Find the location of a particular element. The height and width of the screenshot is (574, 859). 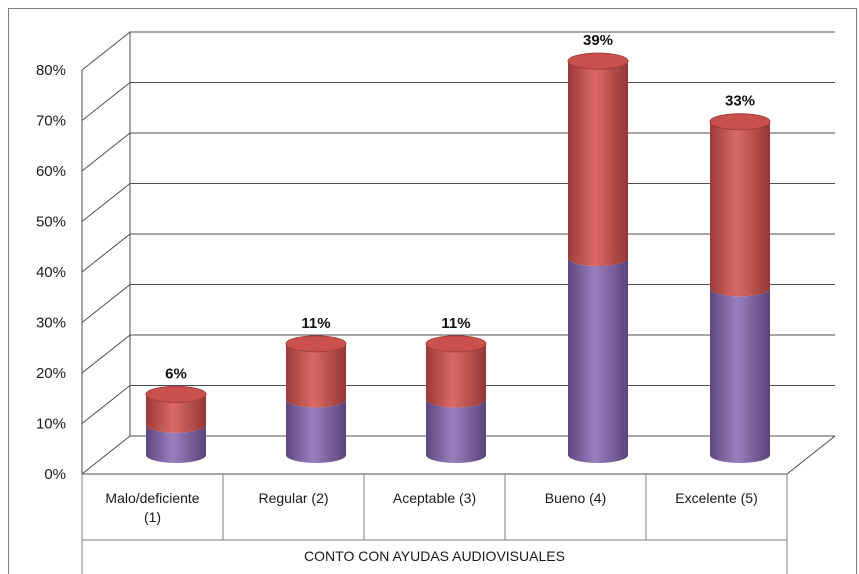

category-group-label: CONTO CON AYUDAS AUDIOVISUALES is located at coordinates (434, 556).